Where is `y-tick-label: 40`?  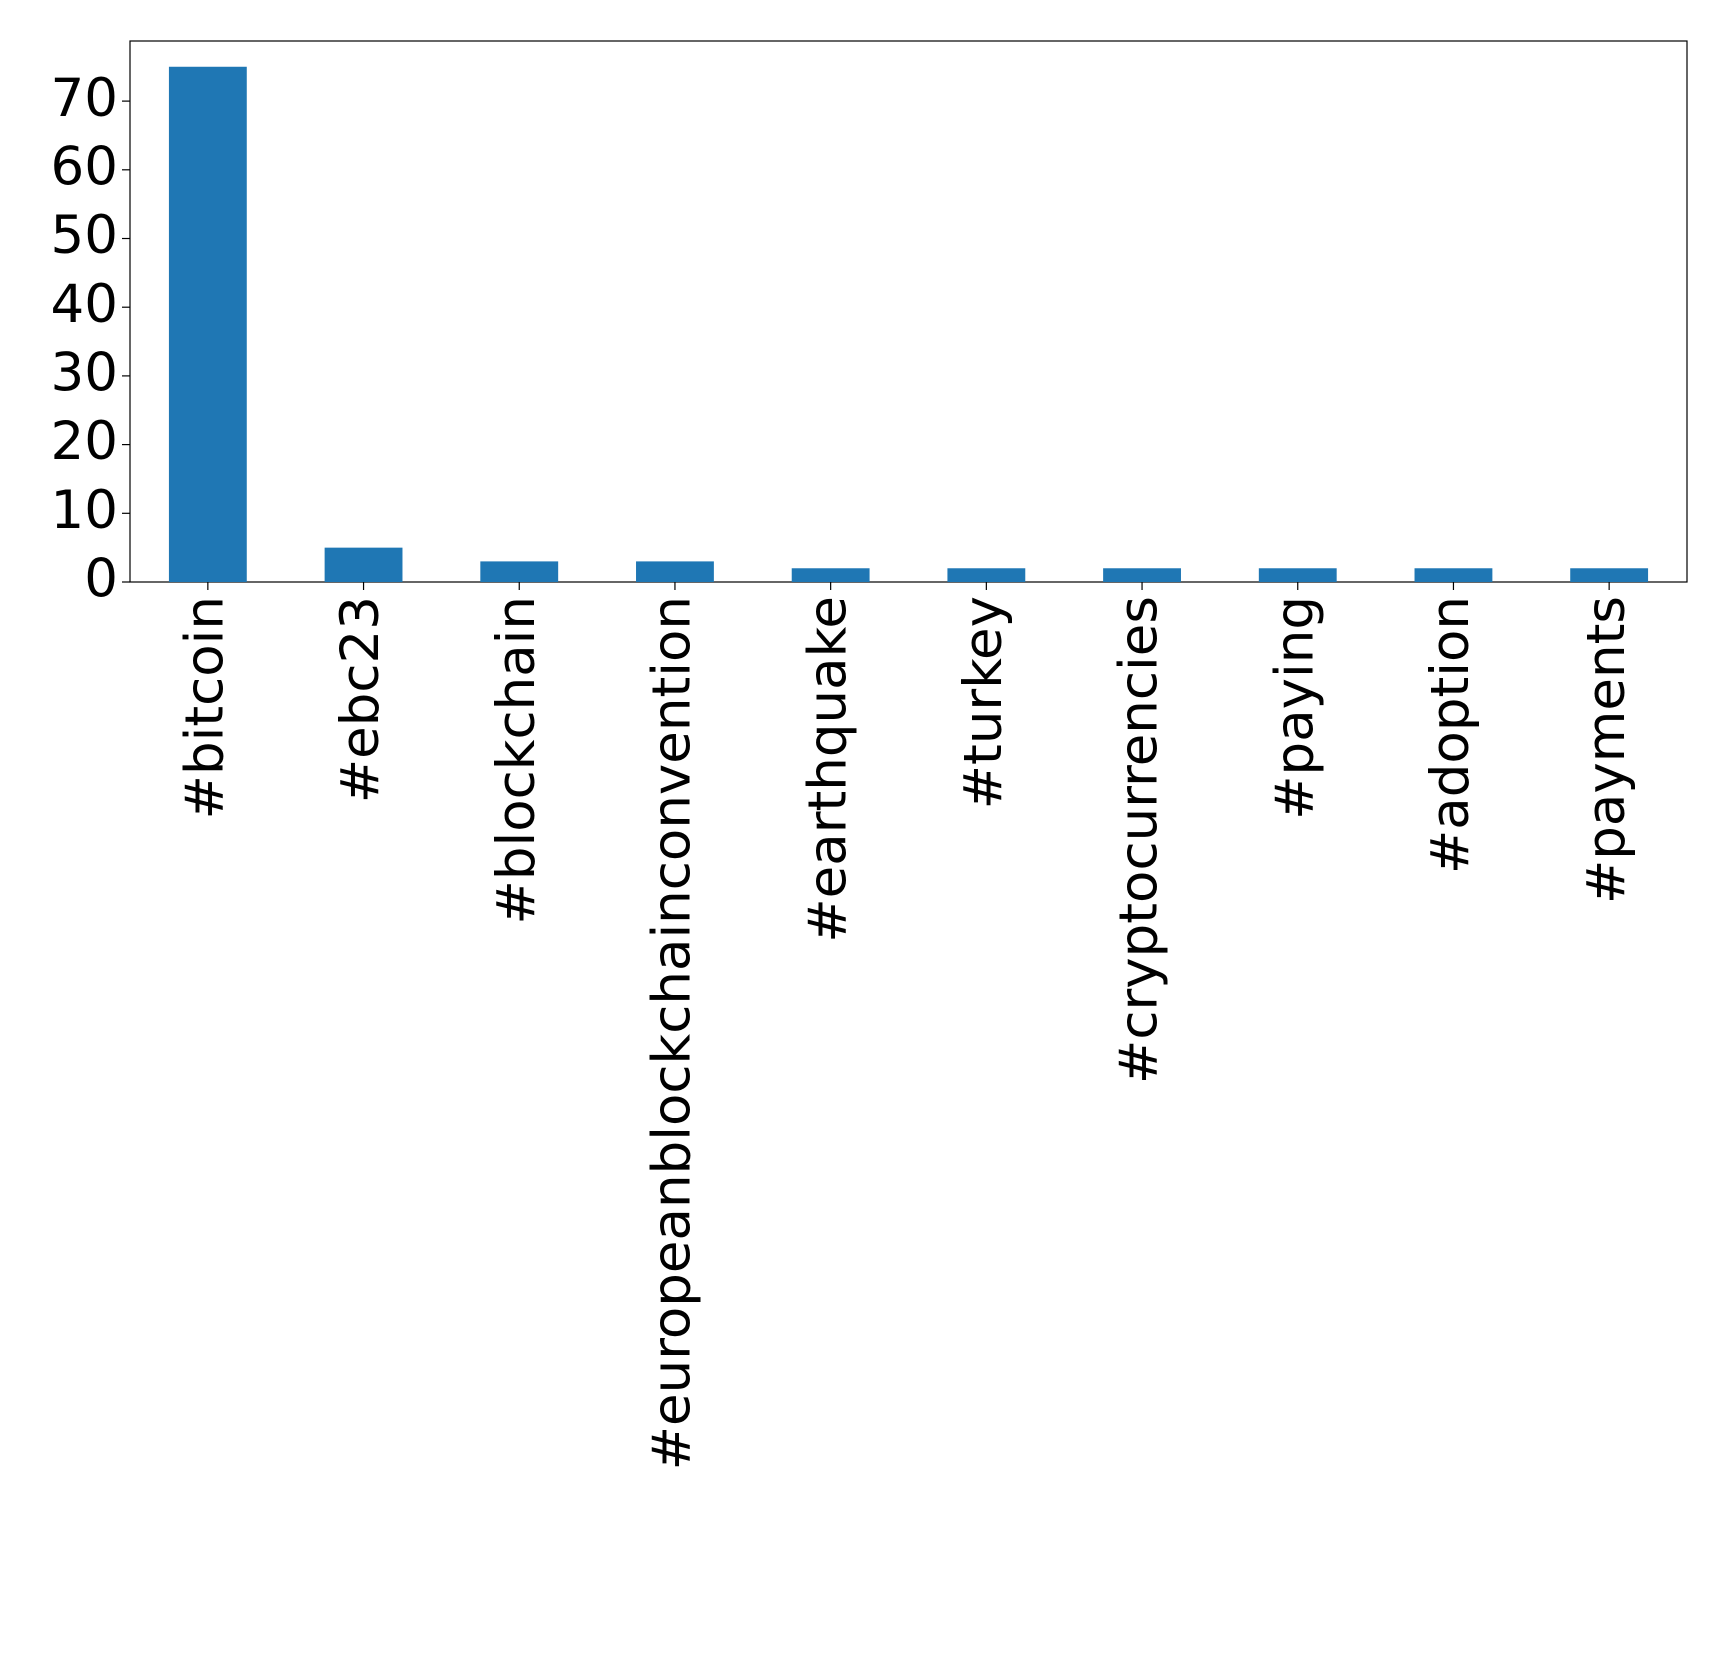
y-tick-label: 40 is located at coordinates (84, 304).